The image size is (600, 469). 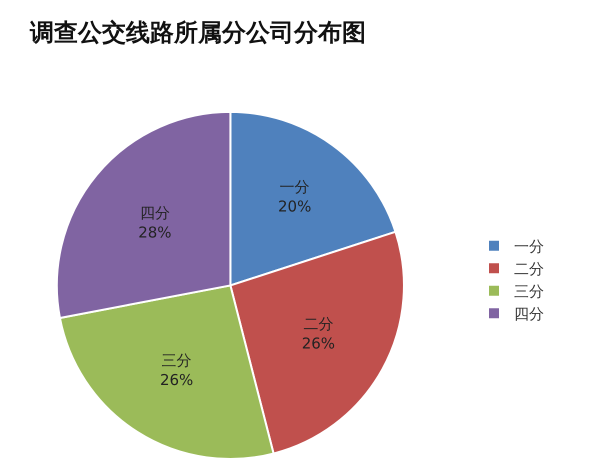 I want to click on slice-label: 三分, so click(x=177, y=360).